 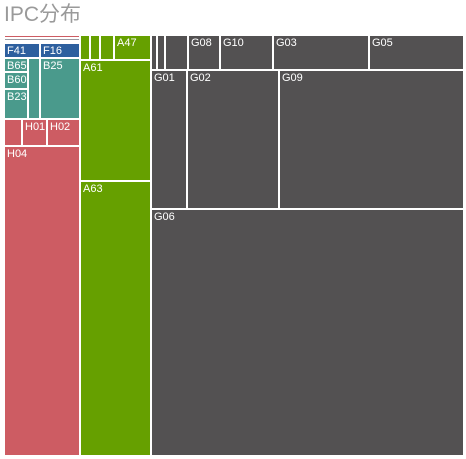 I want to click on treemap-cell-g03: G03, so click(x=321, y=52).